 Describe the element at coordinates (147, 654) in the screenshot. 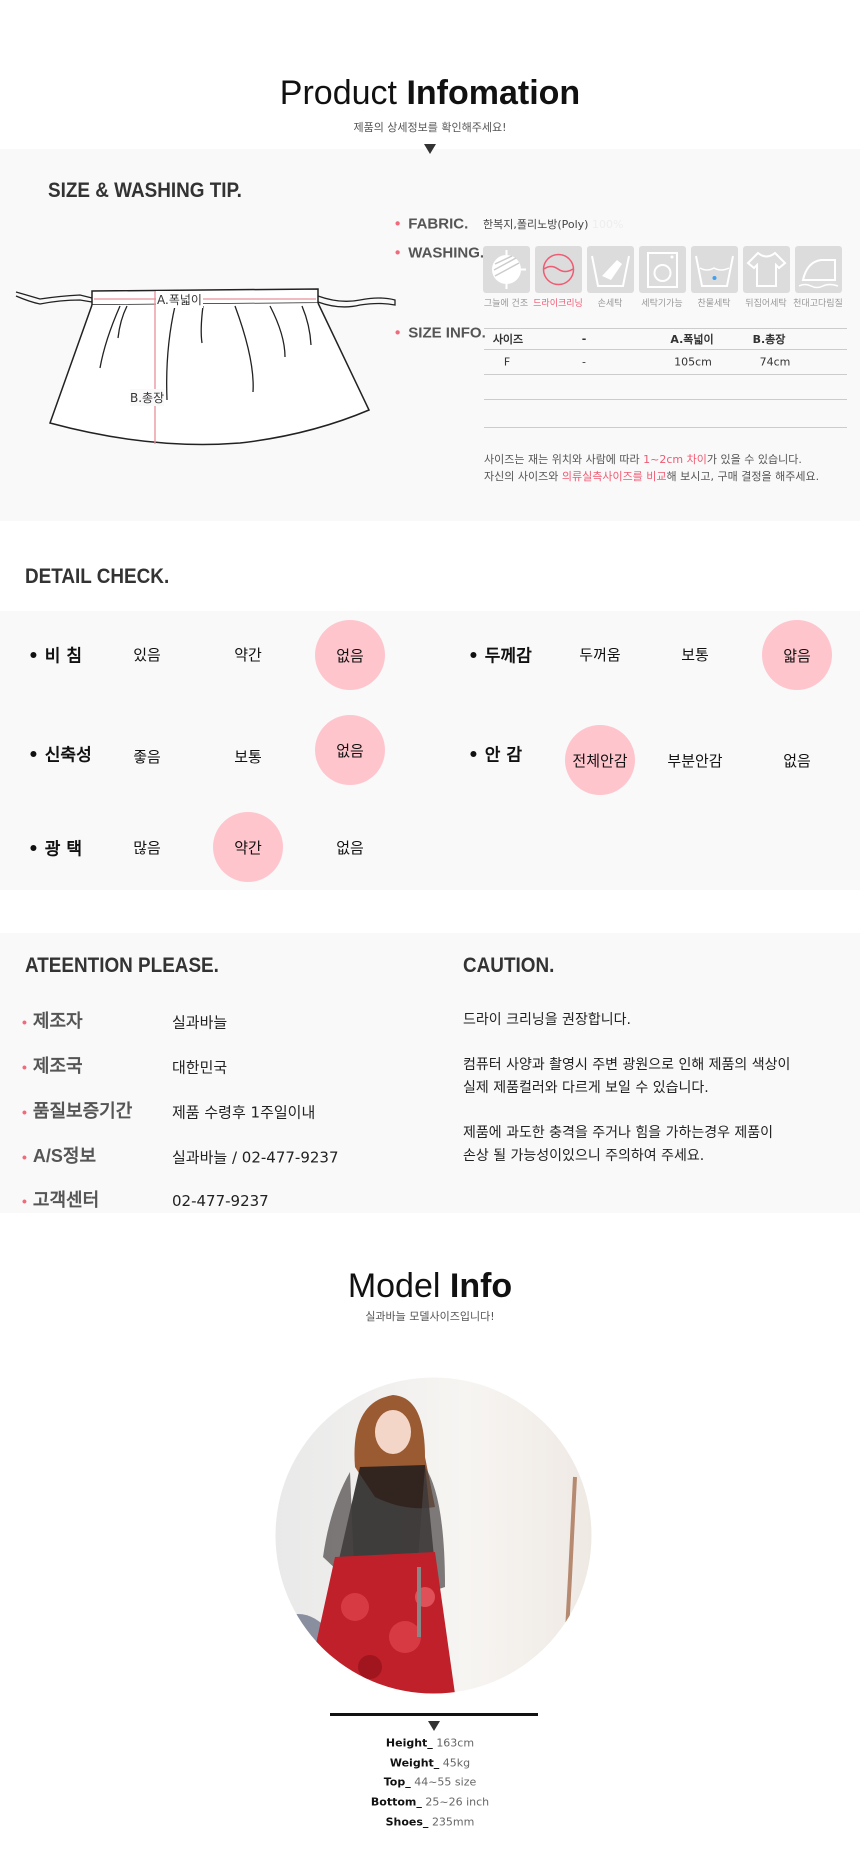

I see `detail-option: 있음` at that location.